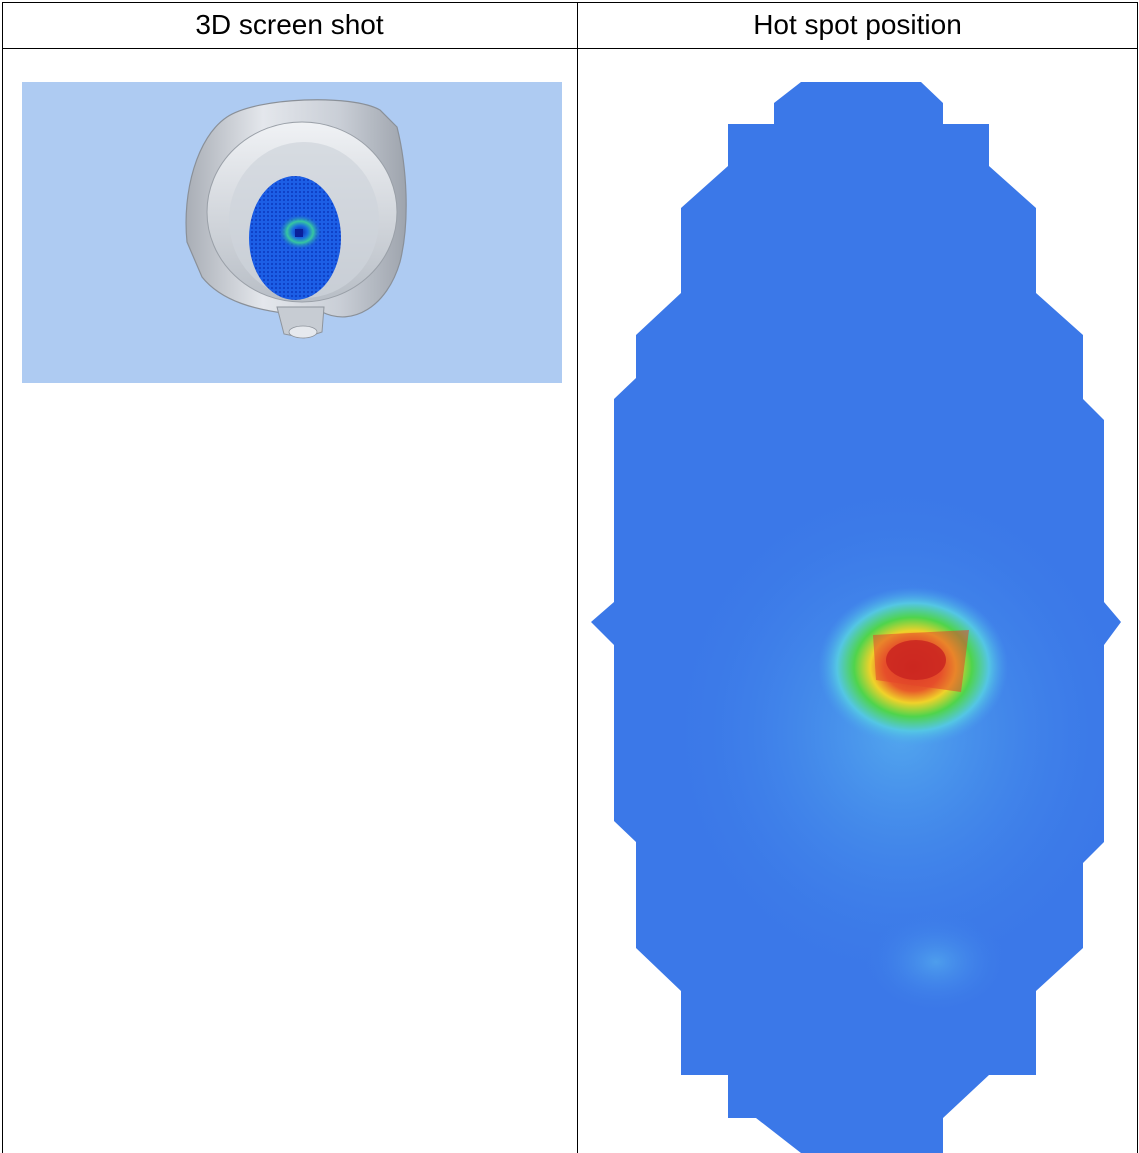 This screenshot has width=1139, height=1153. What do you see at coordinates (1137, 577) in the screenshot?
I see `table-border-right` at bounding box center [1137, 577].